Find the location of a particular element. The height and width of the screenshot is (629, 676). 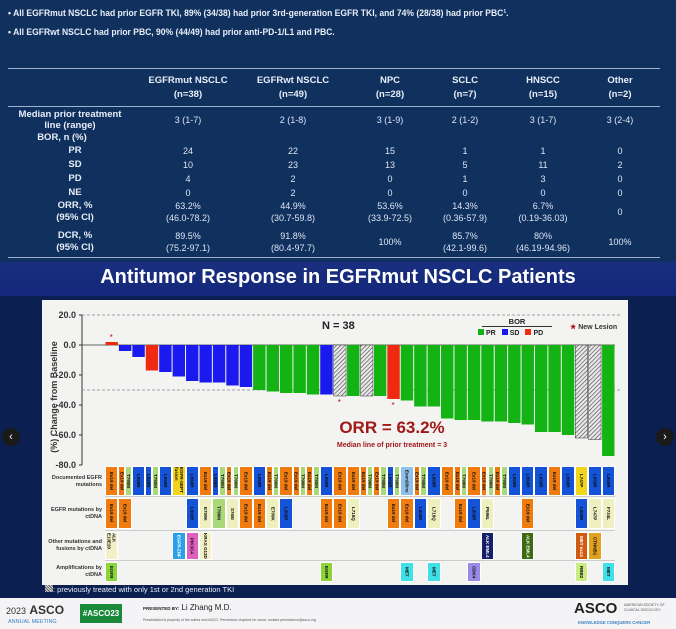

hashtag-badge: #ASCO23 is located at coordinates (101, 613).